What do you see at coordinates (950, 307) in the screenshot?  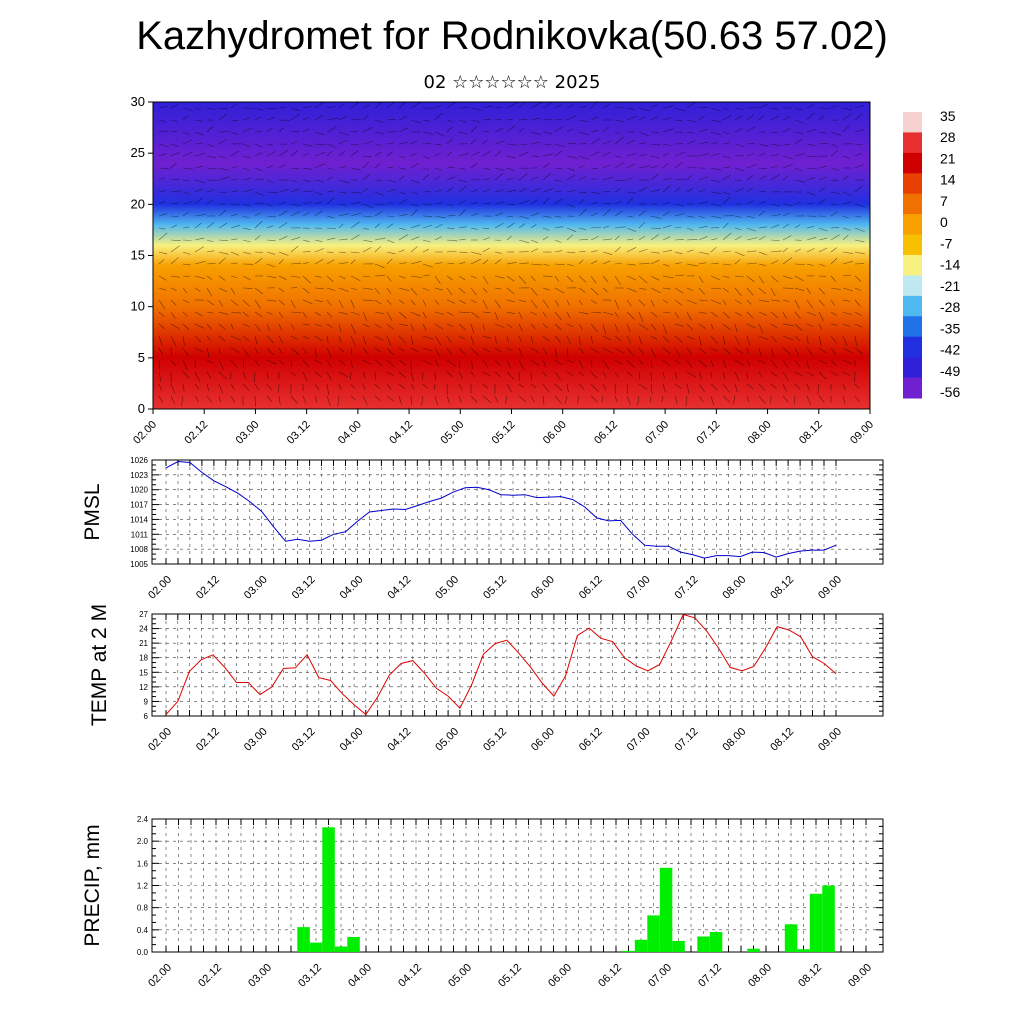 I see `colorbar-label: -28` at bounding box center [950, 307].